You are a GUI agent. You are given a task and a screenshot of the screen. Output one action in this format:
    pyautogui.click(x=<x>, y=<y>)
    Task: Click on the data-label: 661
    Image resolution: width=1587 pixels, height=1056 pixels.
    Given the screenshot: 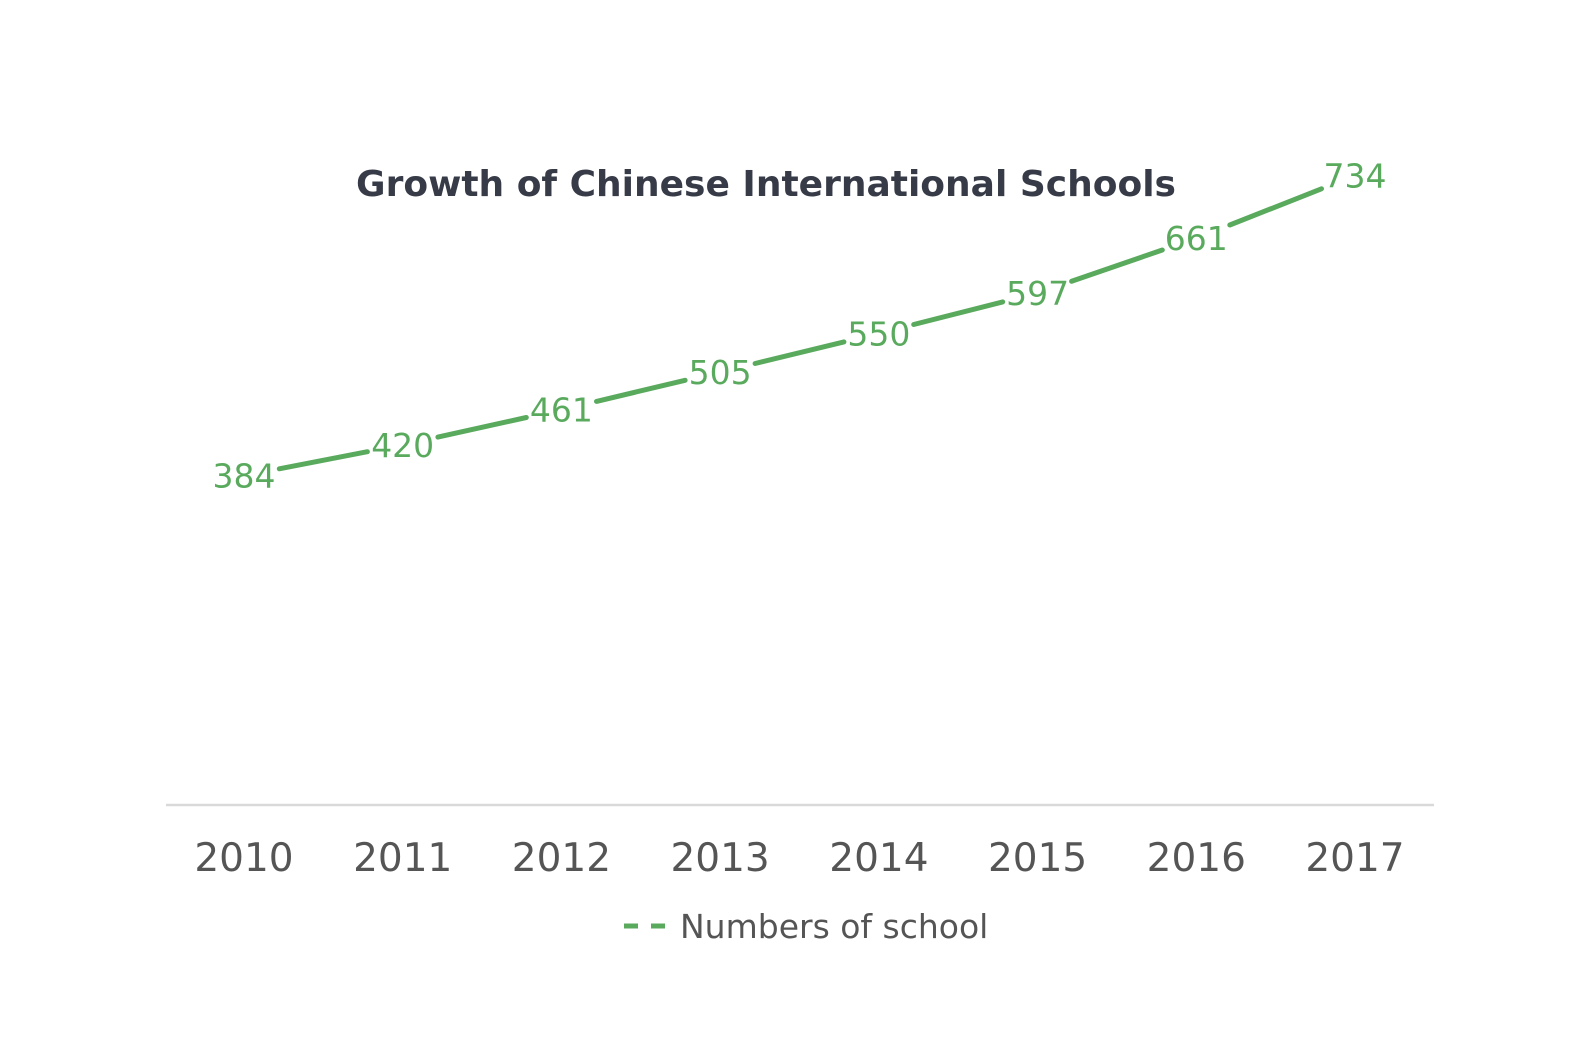 What is the action you would take?
    pyautogui.click(x=1196, y=238)
    